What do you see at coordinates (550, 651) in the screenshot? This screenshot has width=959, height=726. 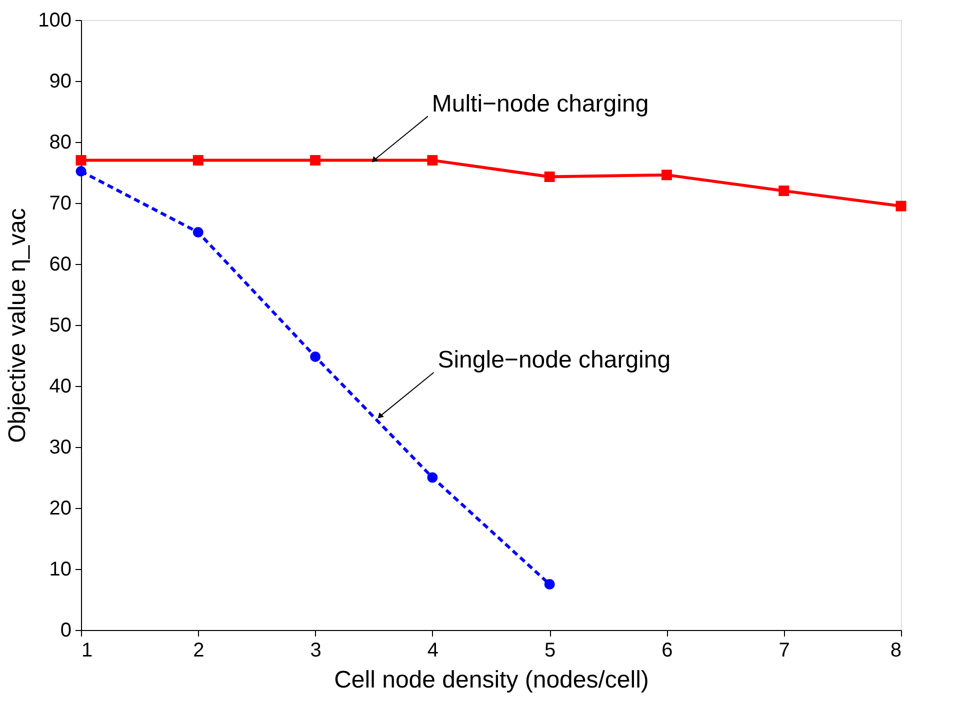 I see `x-tick-label: 5` at bounding box center [550, 651].